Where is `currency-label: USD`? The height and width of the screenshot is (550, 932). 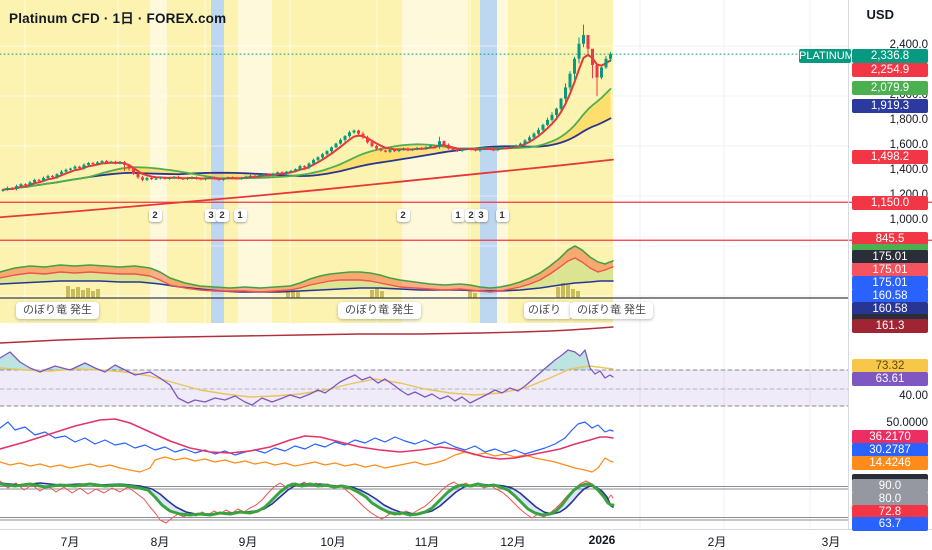
currency-label: USD is located at coordinates (880, 14).